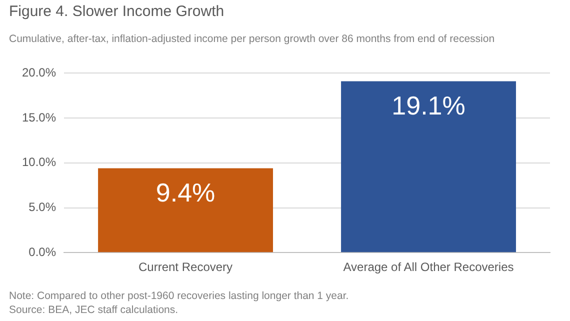 The height and width of the screenshot is (321, 570). What do you see at coordinates (116, 11) in the screenshot?
I see `chart-title: Figure 4. Slower Income Growth` at bounding box center [116, 11].